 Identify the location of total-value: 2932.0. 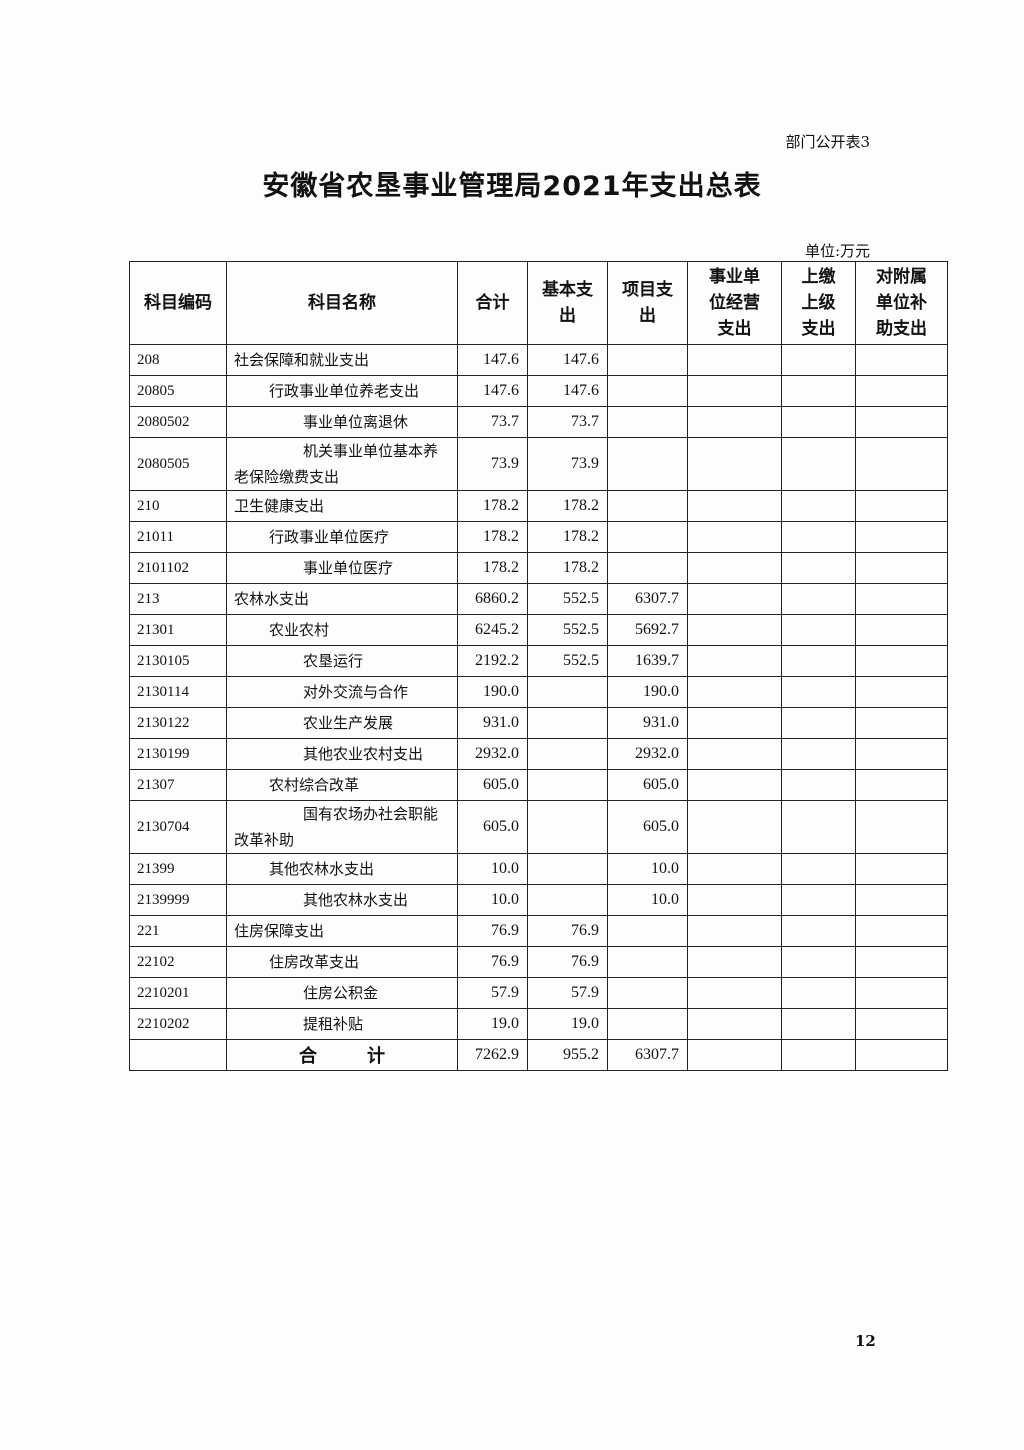
(492, 754).